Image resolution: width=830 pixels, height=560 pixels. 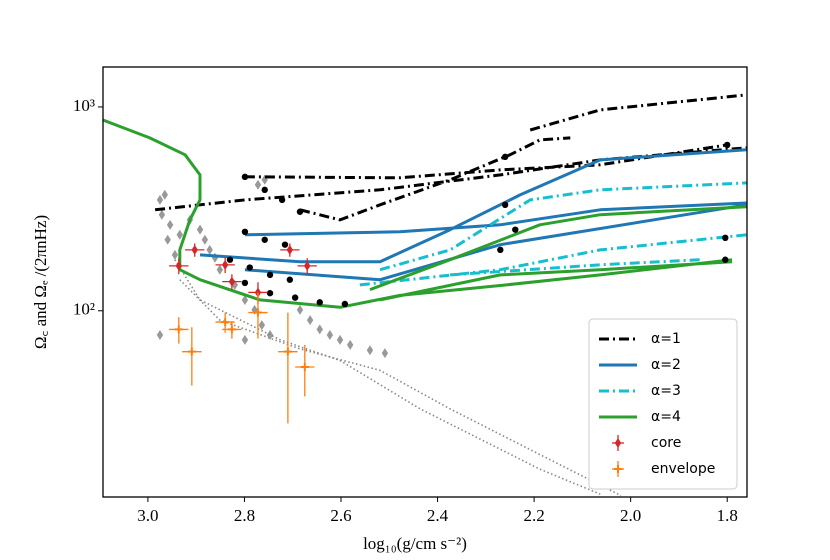 I want to click on legend: α=1 α=2 α=3 α=4 core envelope, so click(x=663, y=404).